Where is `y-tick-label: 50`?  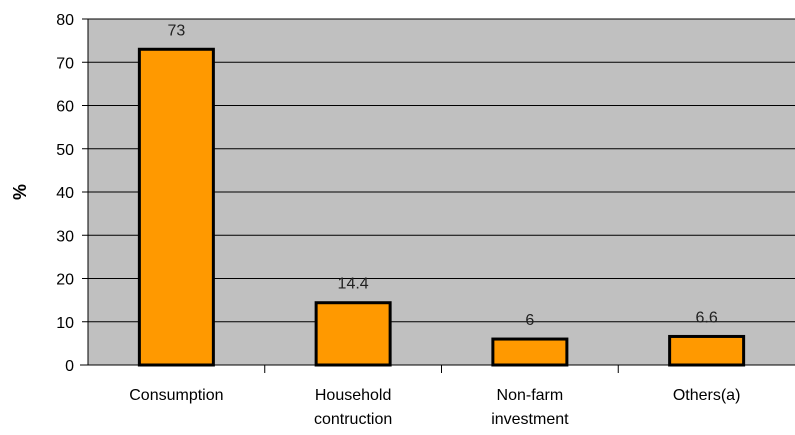 y-tick-label: 50 is located at coordinates (65, 150).